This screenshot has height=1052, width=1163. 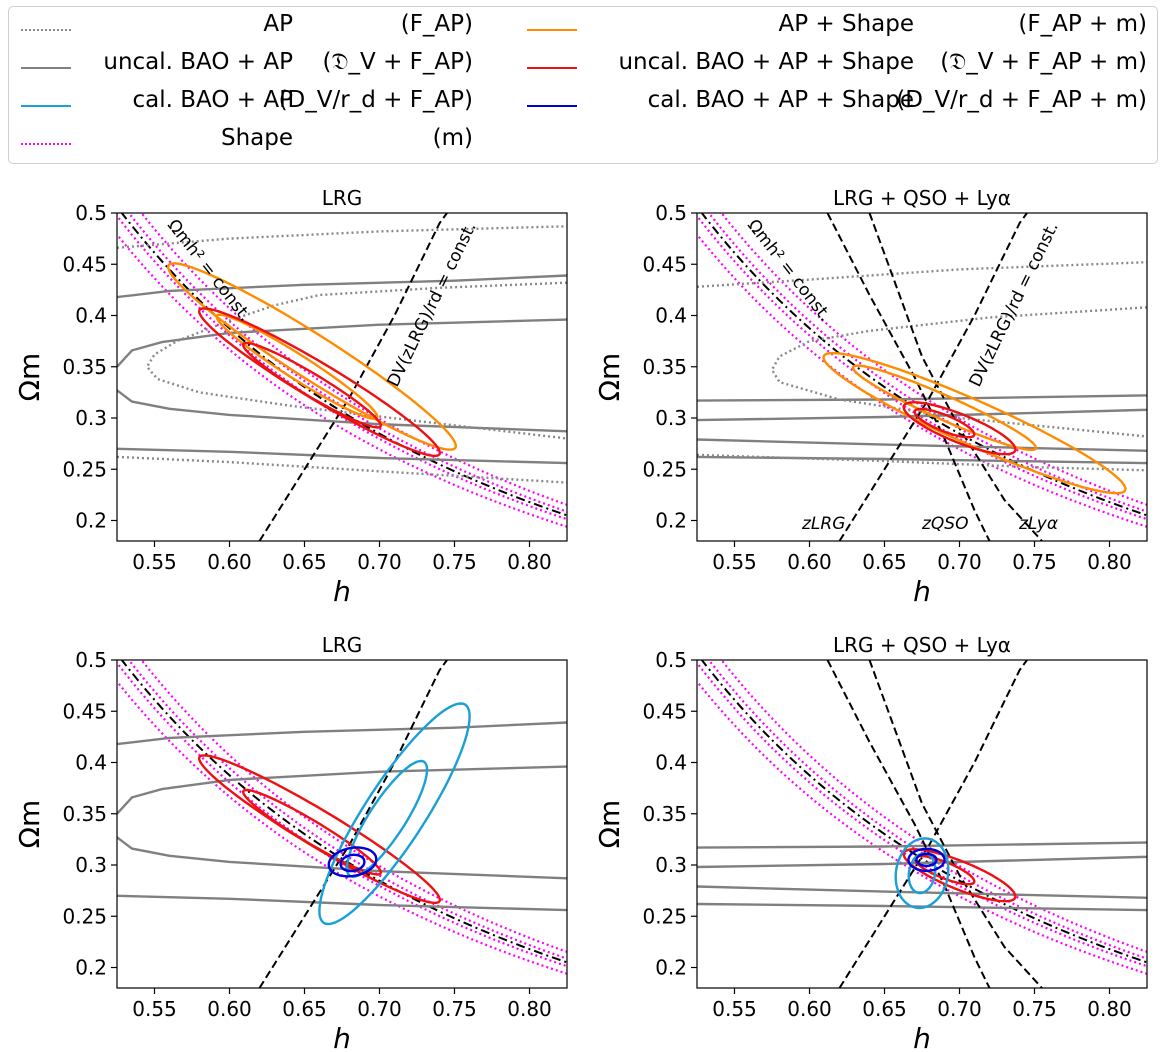 I want to click on y-tick-label: 0.2, so click(x=671, y=521).